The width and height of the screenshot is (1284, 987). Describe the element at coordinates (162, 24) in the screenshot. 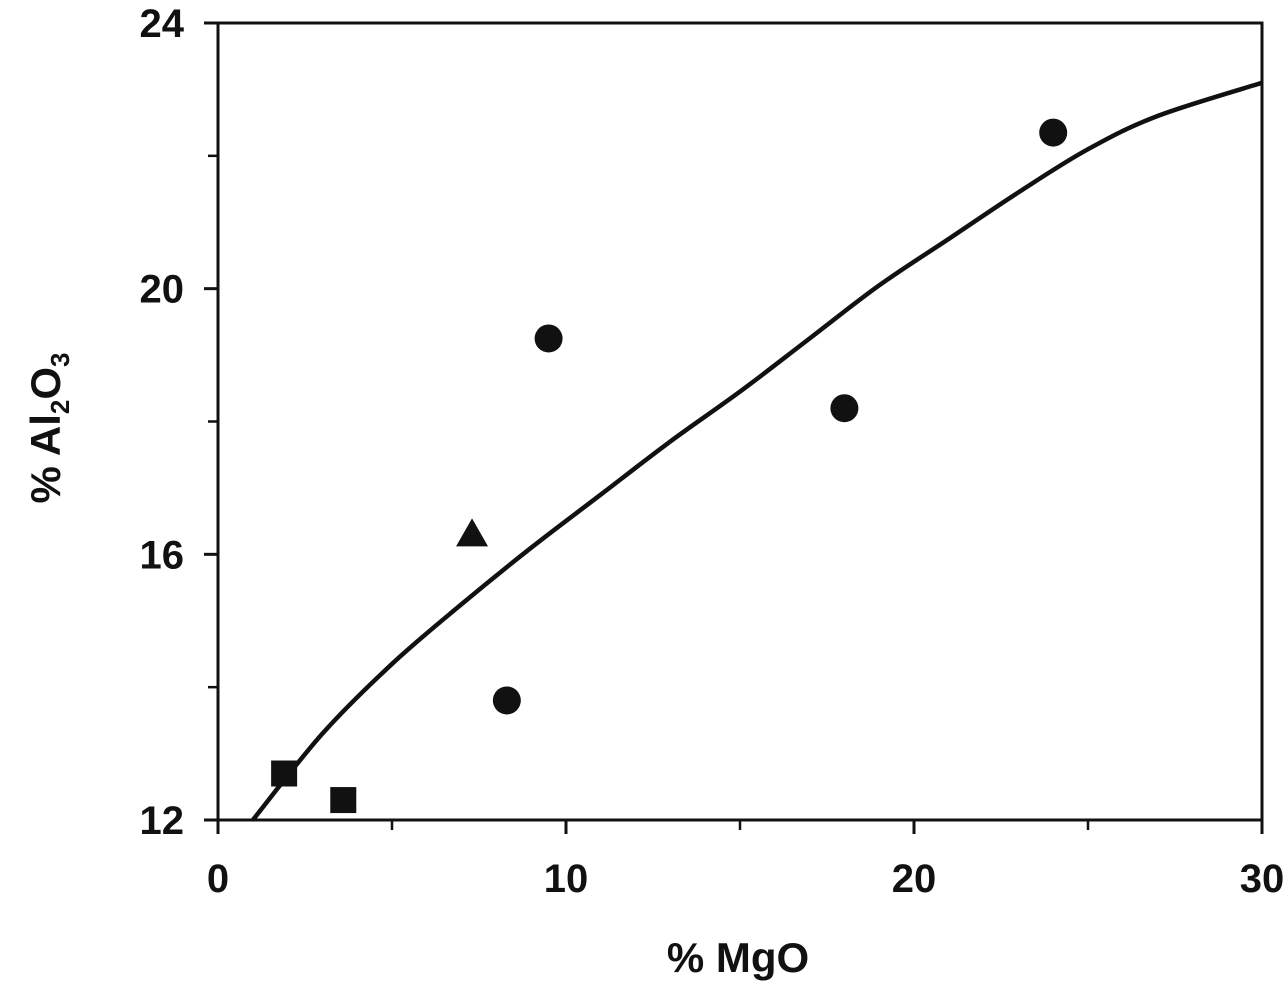

I see `y-tick-label: 24` at that location.